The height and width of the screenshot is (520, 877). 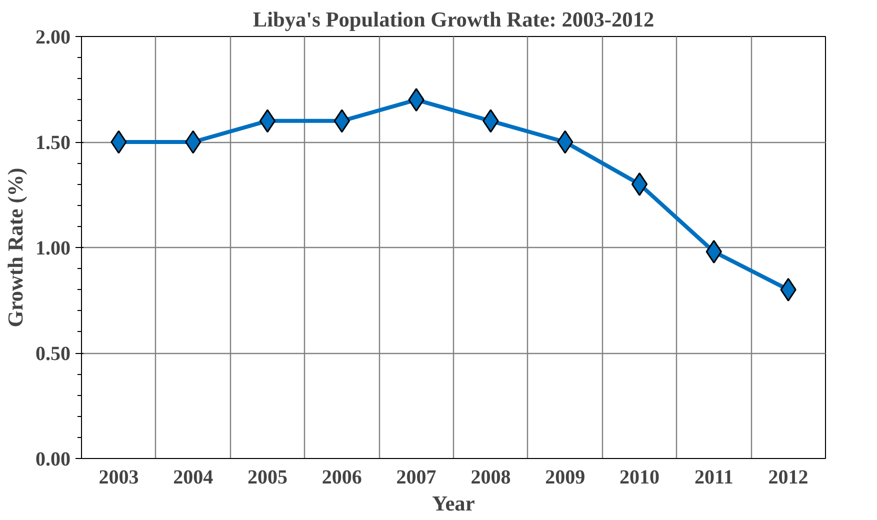 I want to click on x-tick-label: 2007, so click(x=416, y=477).